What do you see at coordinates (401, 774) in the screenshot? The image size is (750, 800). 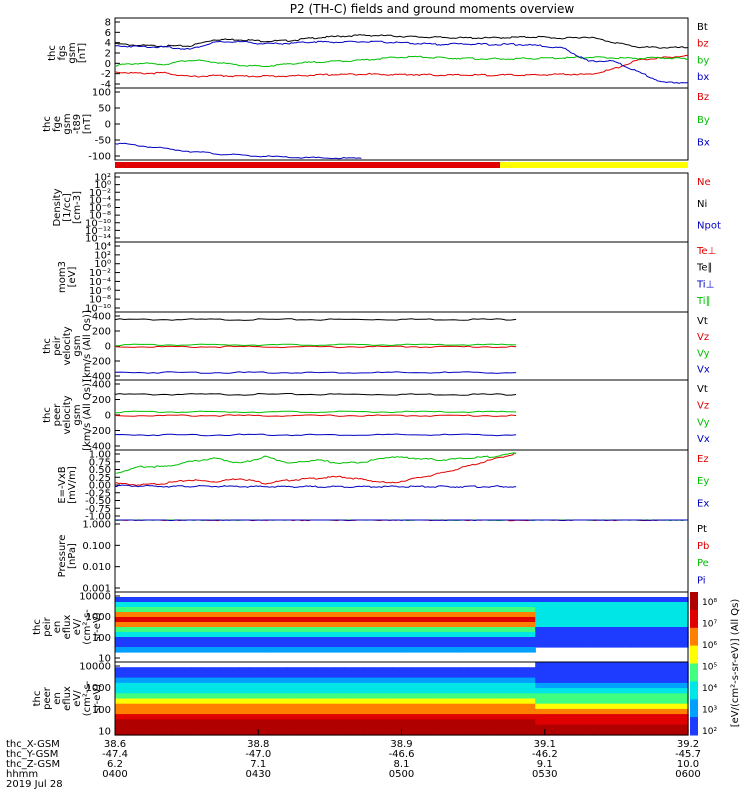 I see `x-tick-2-3: 0500` at bounding box center [401, 774].